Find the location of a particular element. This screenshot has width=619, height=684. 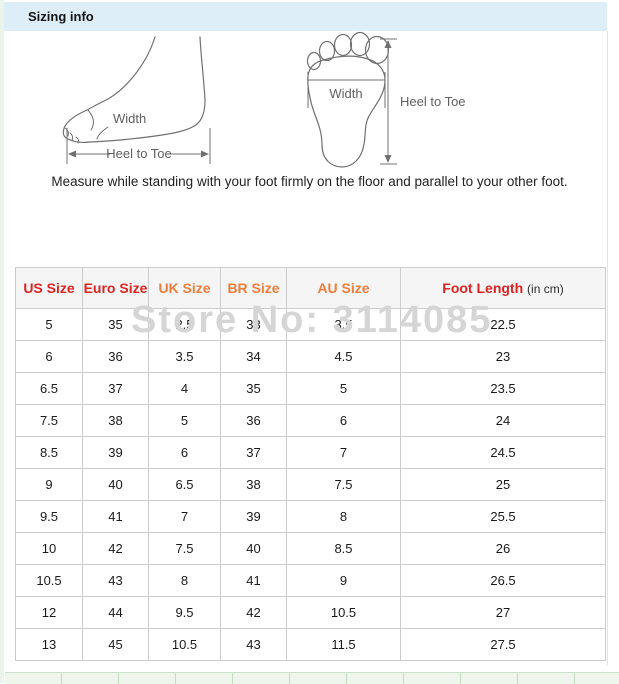

table-row: 9.5 41 7 39 8 25.5 is located at coordinates (310, 516).